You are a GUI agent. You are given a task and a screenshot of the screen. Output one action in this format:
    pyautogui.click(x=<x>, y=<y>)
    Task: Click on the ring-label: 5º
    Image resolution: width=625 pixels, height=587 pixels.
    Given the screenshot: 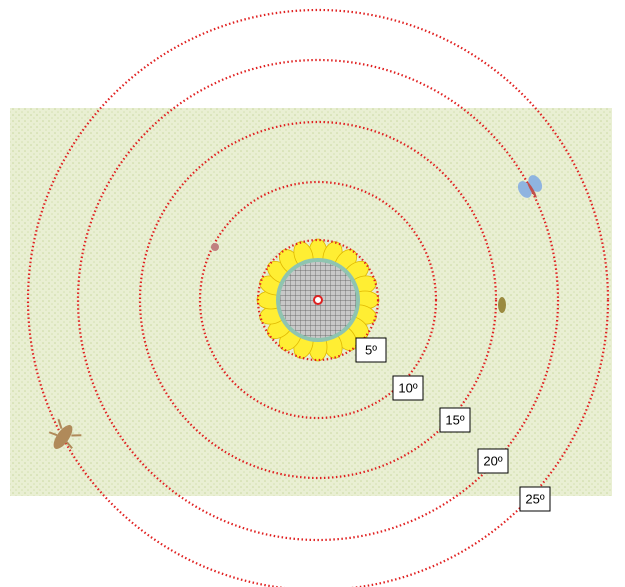 What is the action you would take?
    pyautogui.click(x=371, y=349)
    